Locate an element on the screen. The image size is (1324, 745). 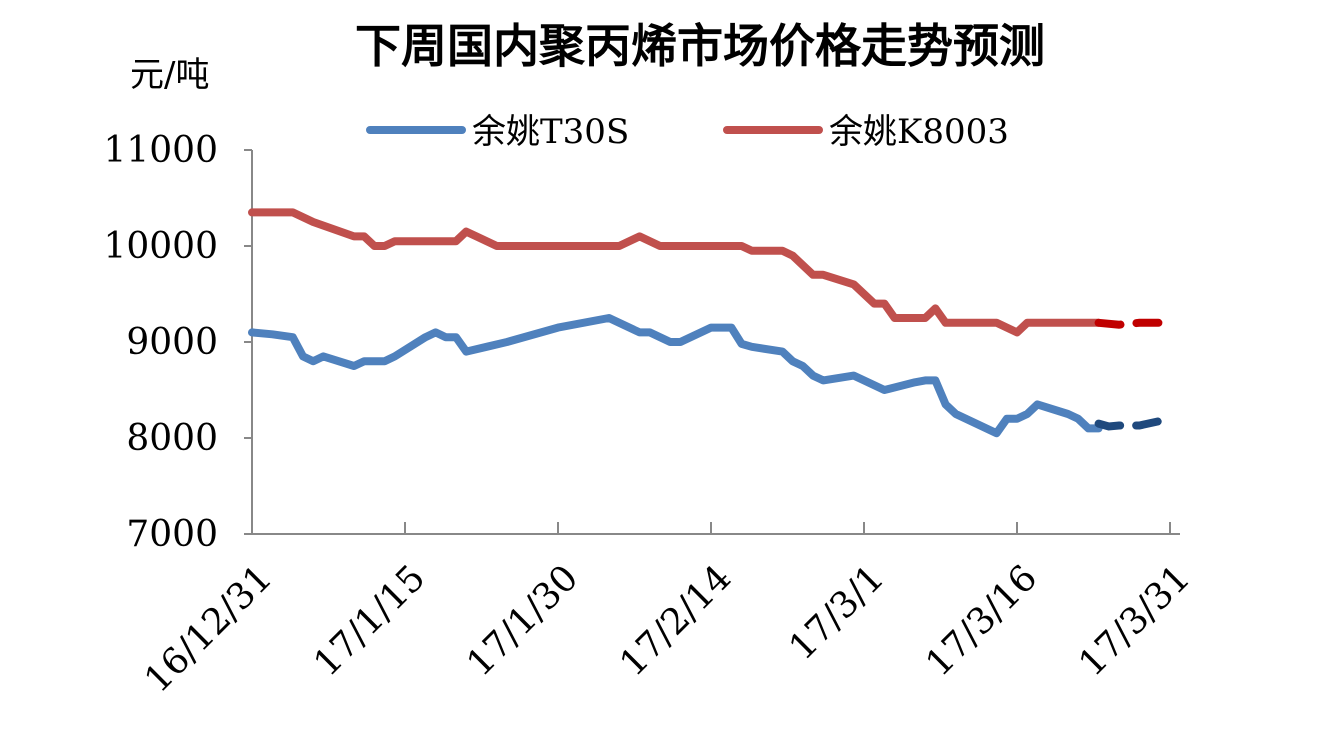
x-tick-label: 16/12/31 is located at coordinates (208, 628).